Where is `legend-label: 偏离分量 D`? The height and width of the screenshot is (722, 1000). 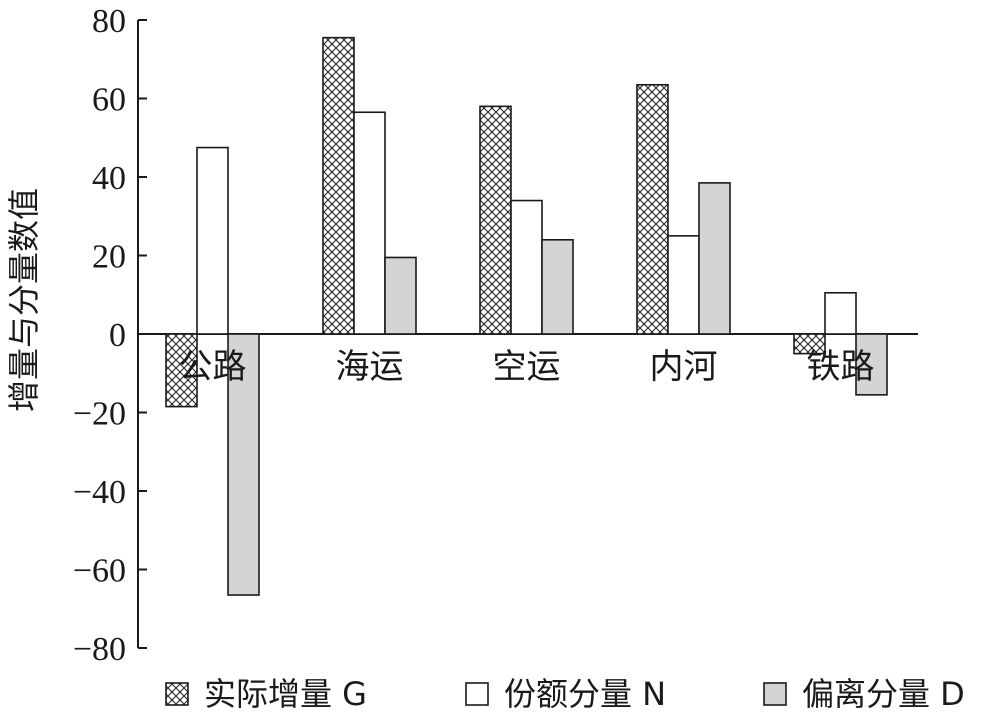
legend-label: 偏离分量 D is located at coordinates (883, 694).